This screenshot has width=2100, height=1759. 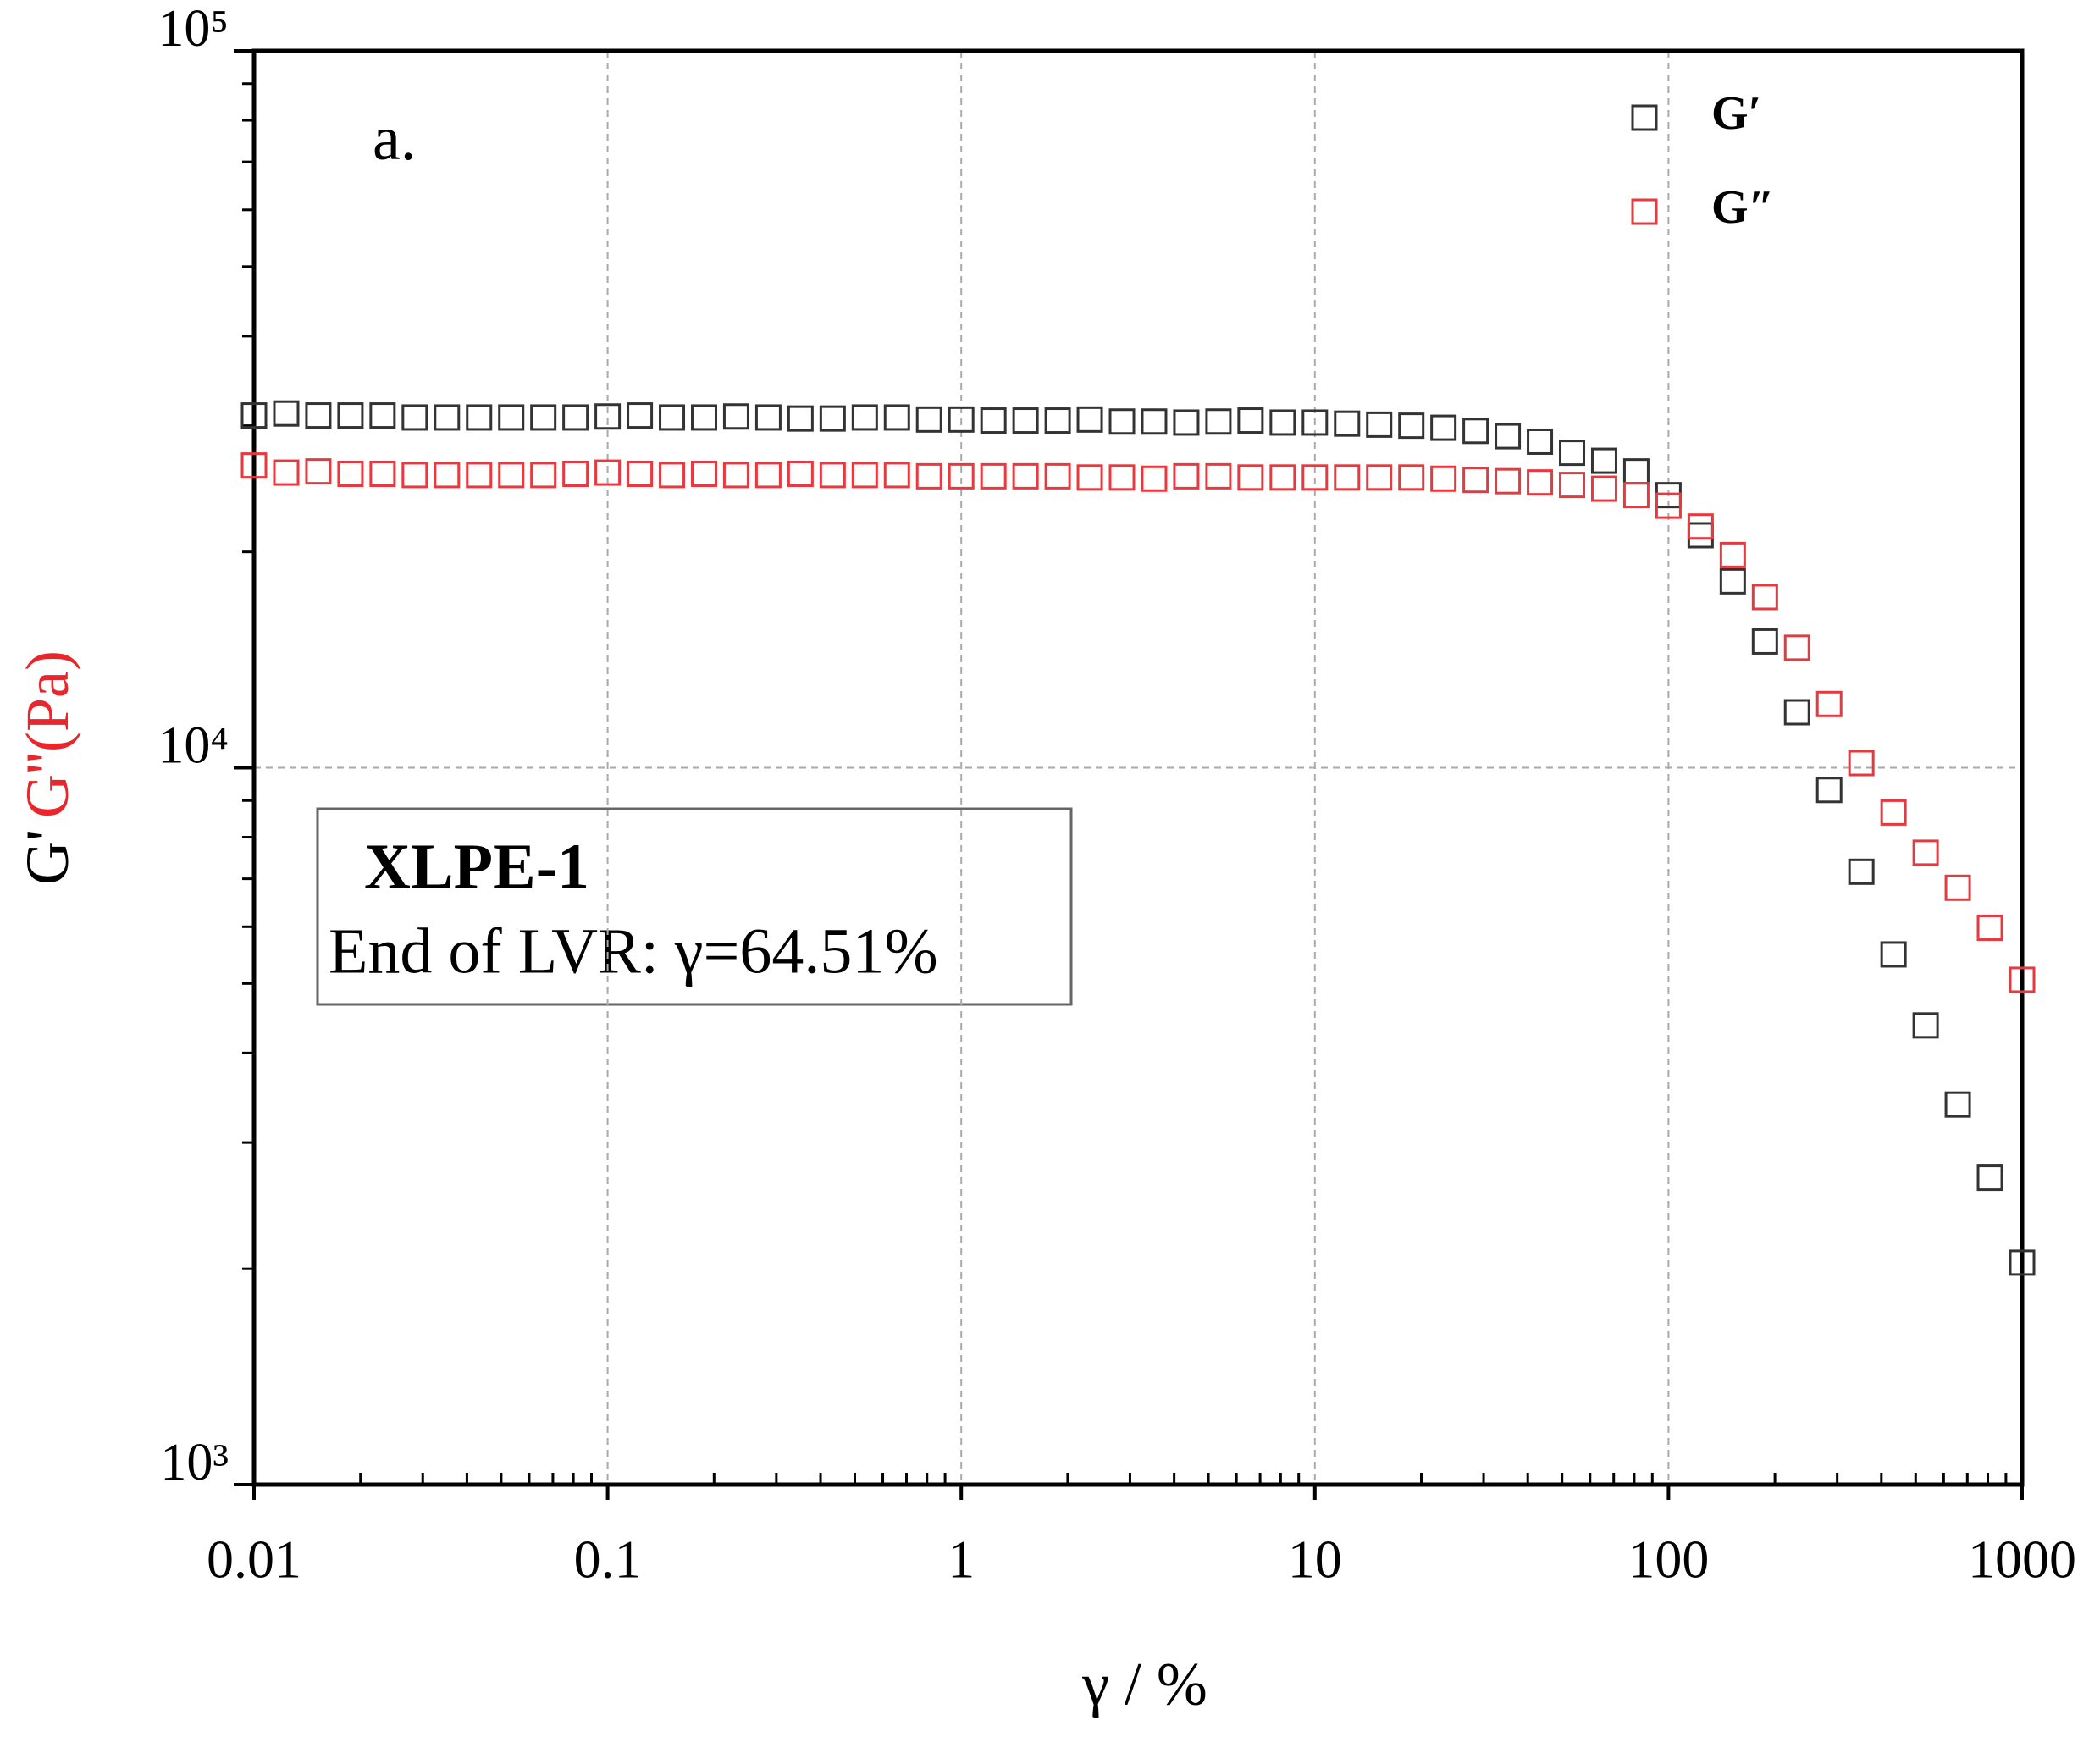 I want to click on x-tick-label: 100, so click(x=1668, y=1559).